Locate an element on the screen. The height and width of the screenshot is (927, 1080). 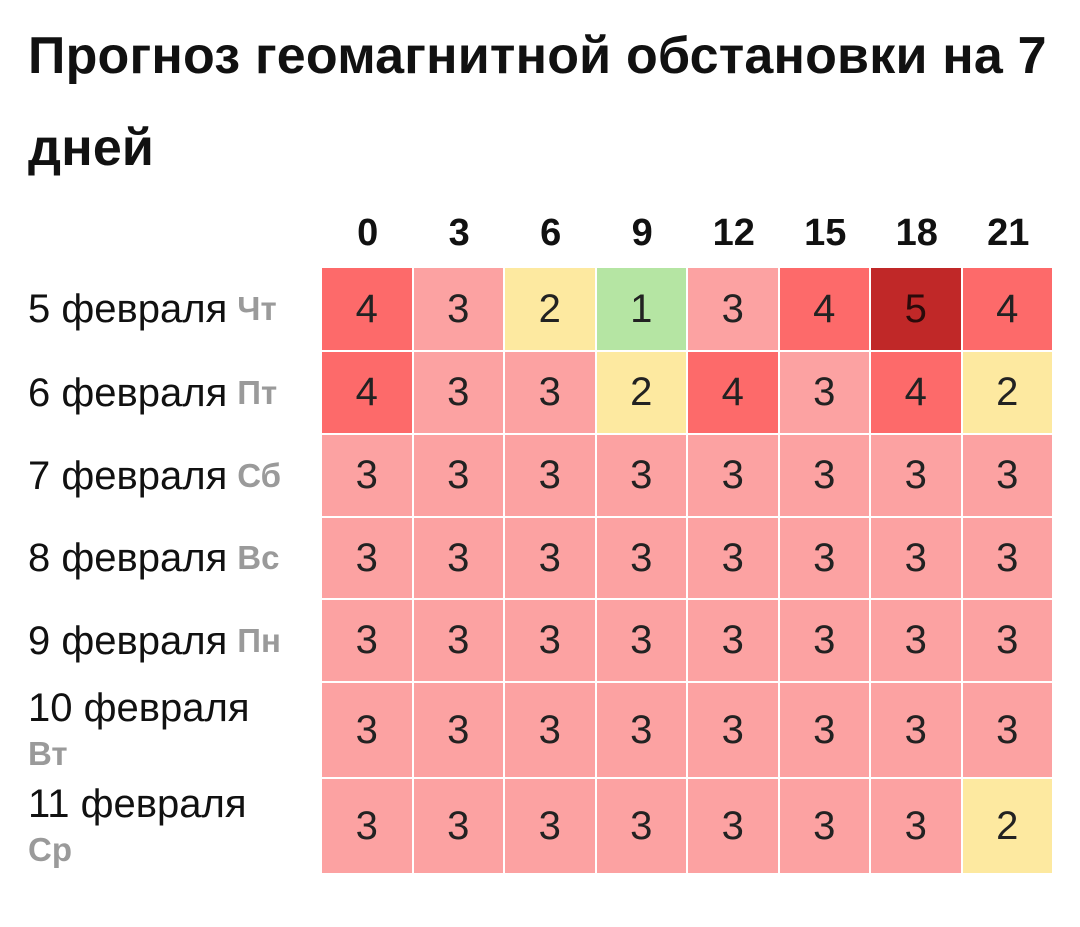
forecast-row: 9 февраля Пн 3 3 3 3 3 3 3 3 is located at coordinates (541, 640).